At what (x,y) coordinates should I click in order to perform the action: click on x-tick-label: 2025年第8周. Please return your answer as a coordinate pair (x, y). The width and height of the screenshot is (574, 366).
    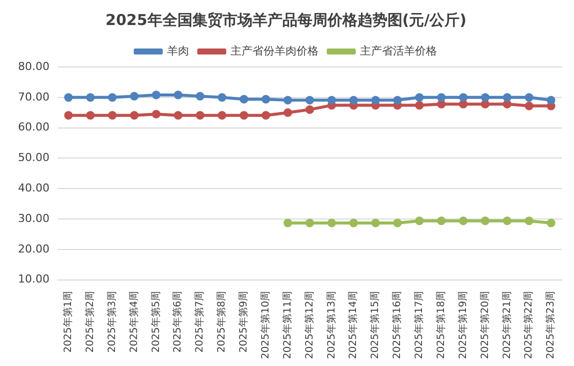
    Looking at the image, I should click on (222, 321).